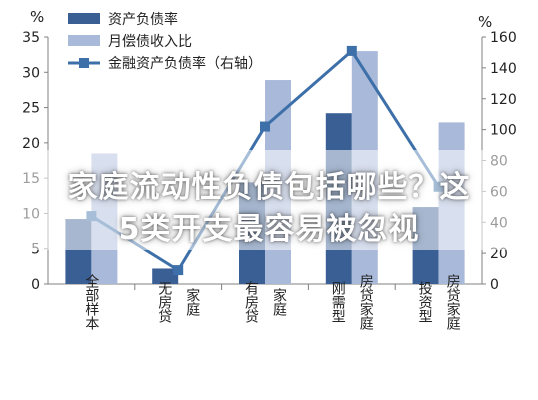  Describe the element at coordinates (503, 100) in the screenshot. I see `right-tick-label: 120` at that location.